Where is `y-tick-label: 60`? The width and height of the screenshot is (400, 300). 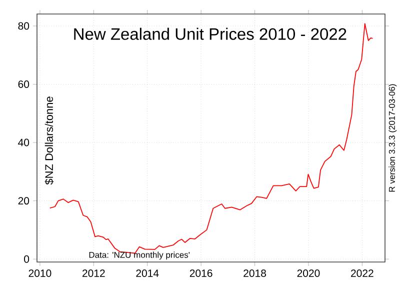
y-tick-label: 60 is located at coordinates (24, 84).